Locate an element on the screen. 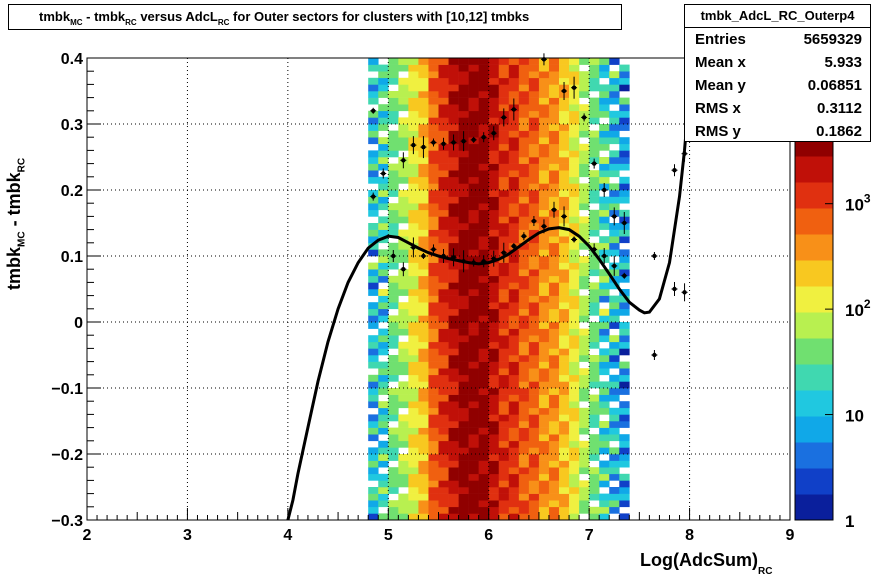 The height and width of the screenshot is (578, 878). stats-label: Mean y is located at coordinates (720, 85).